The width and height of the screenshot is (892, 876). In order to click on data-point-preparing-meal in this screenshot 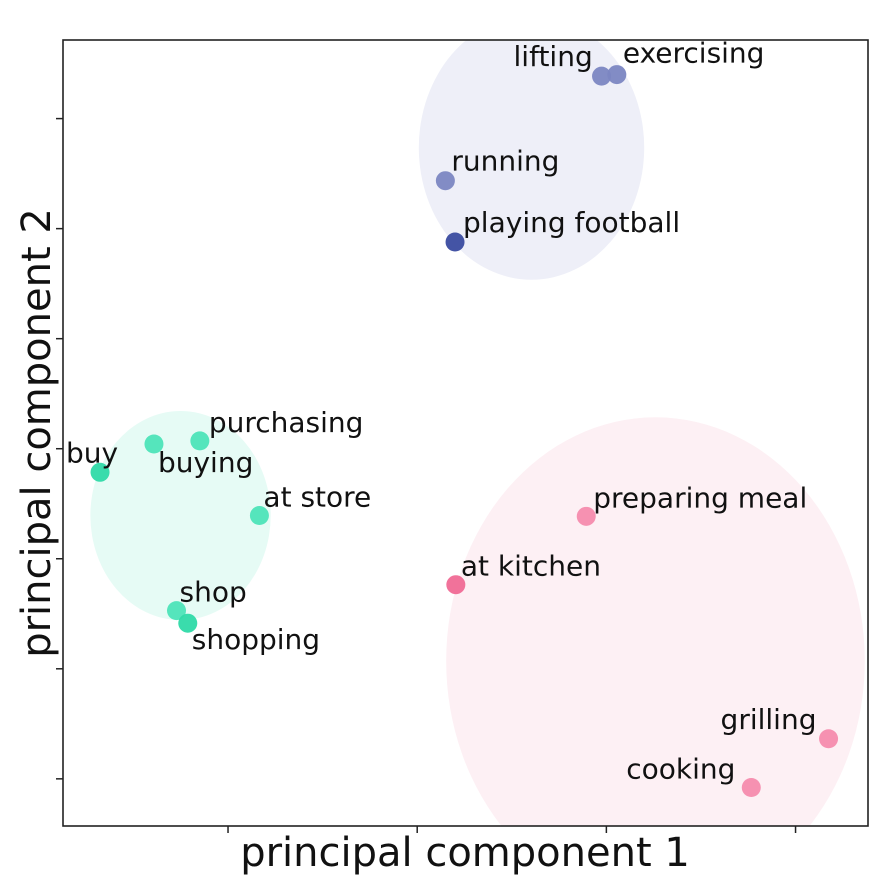, I will do `click(586, 516)`.